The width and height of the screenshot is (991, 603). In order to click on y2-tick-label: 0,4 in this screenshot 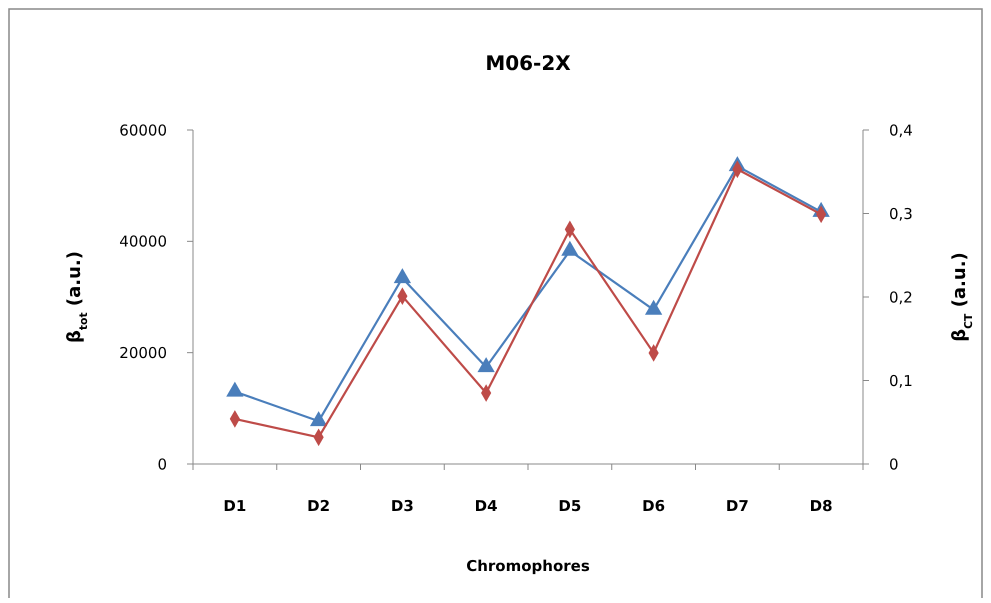, I will do `click(901, 130)`.